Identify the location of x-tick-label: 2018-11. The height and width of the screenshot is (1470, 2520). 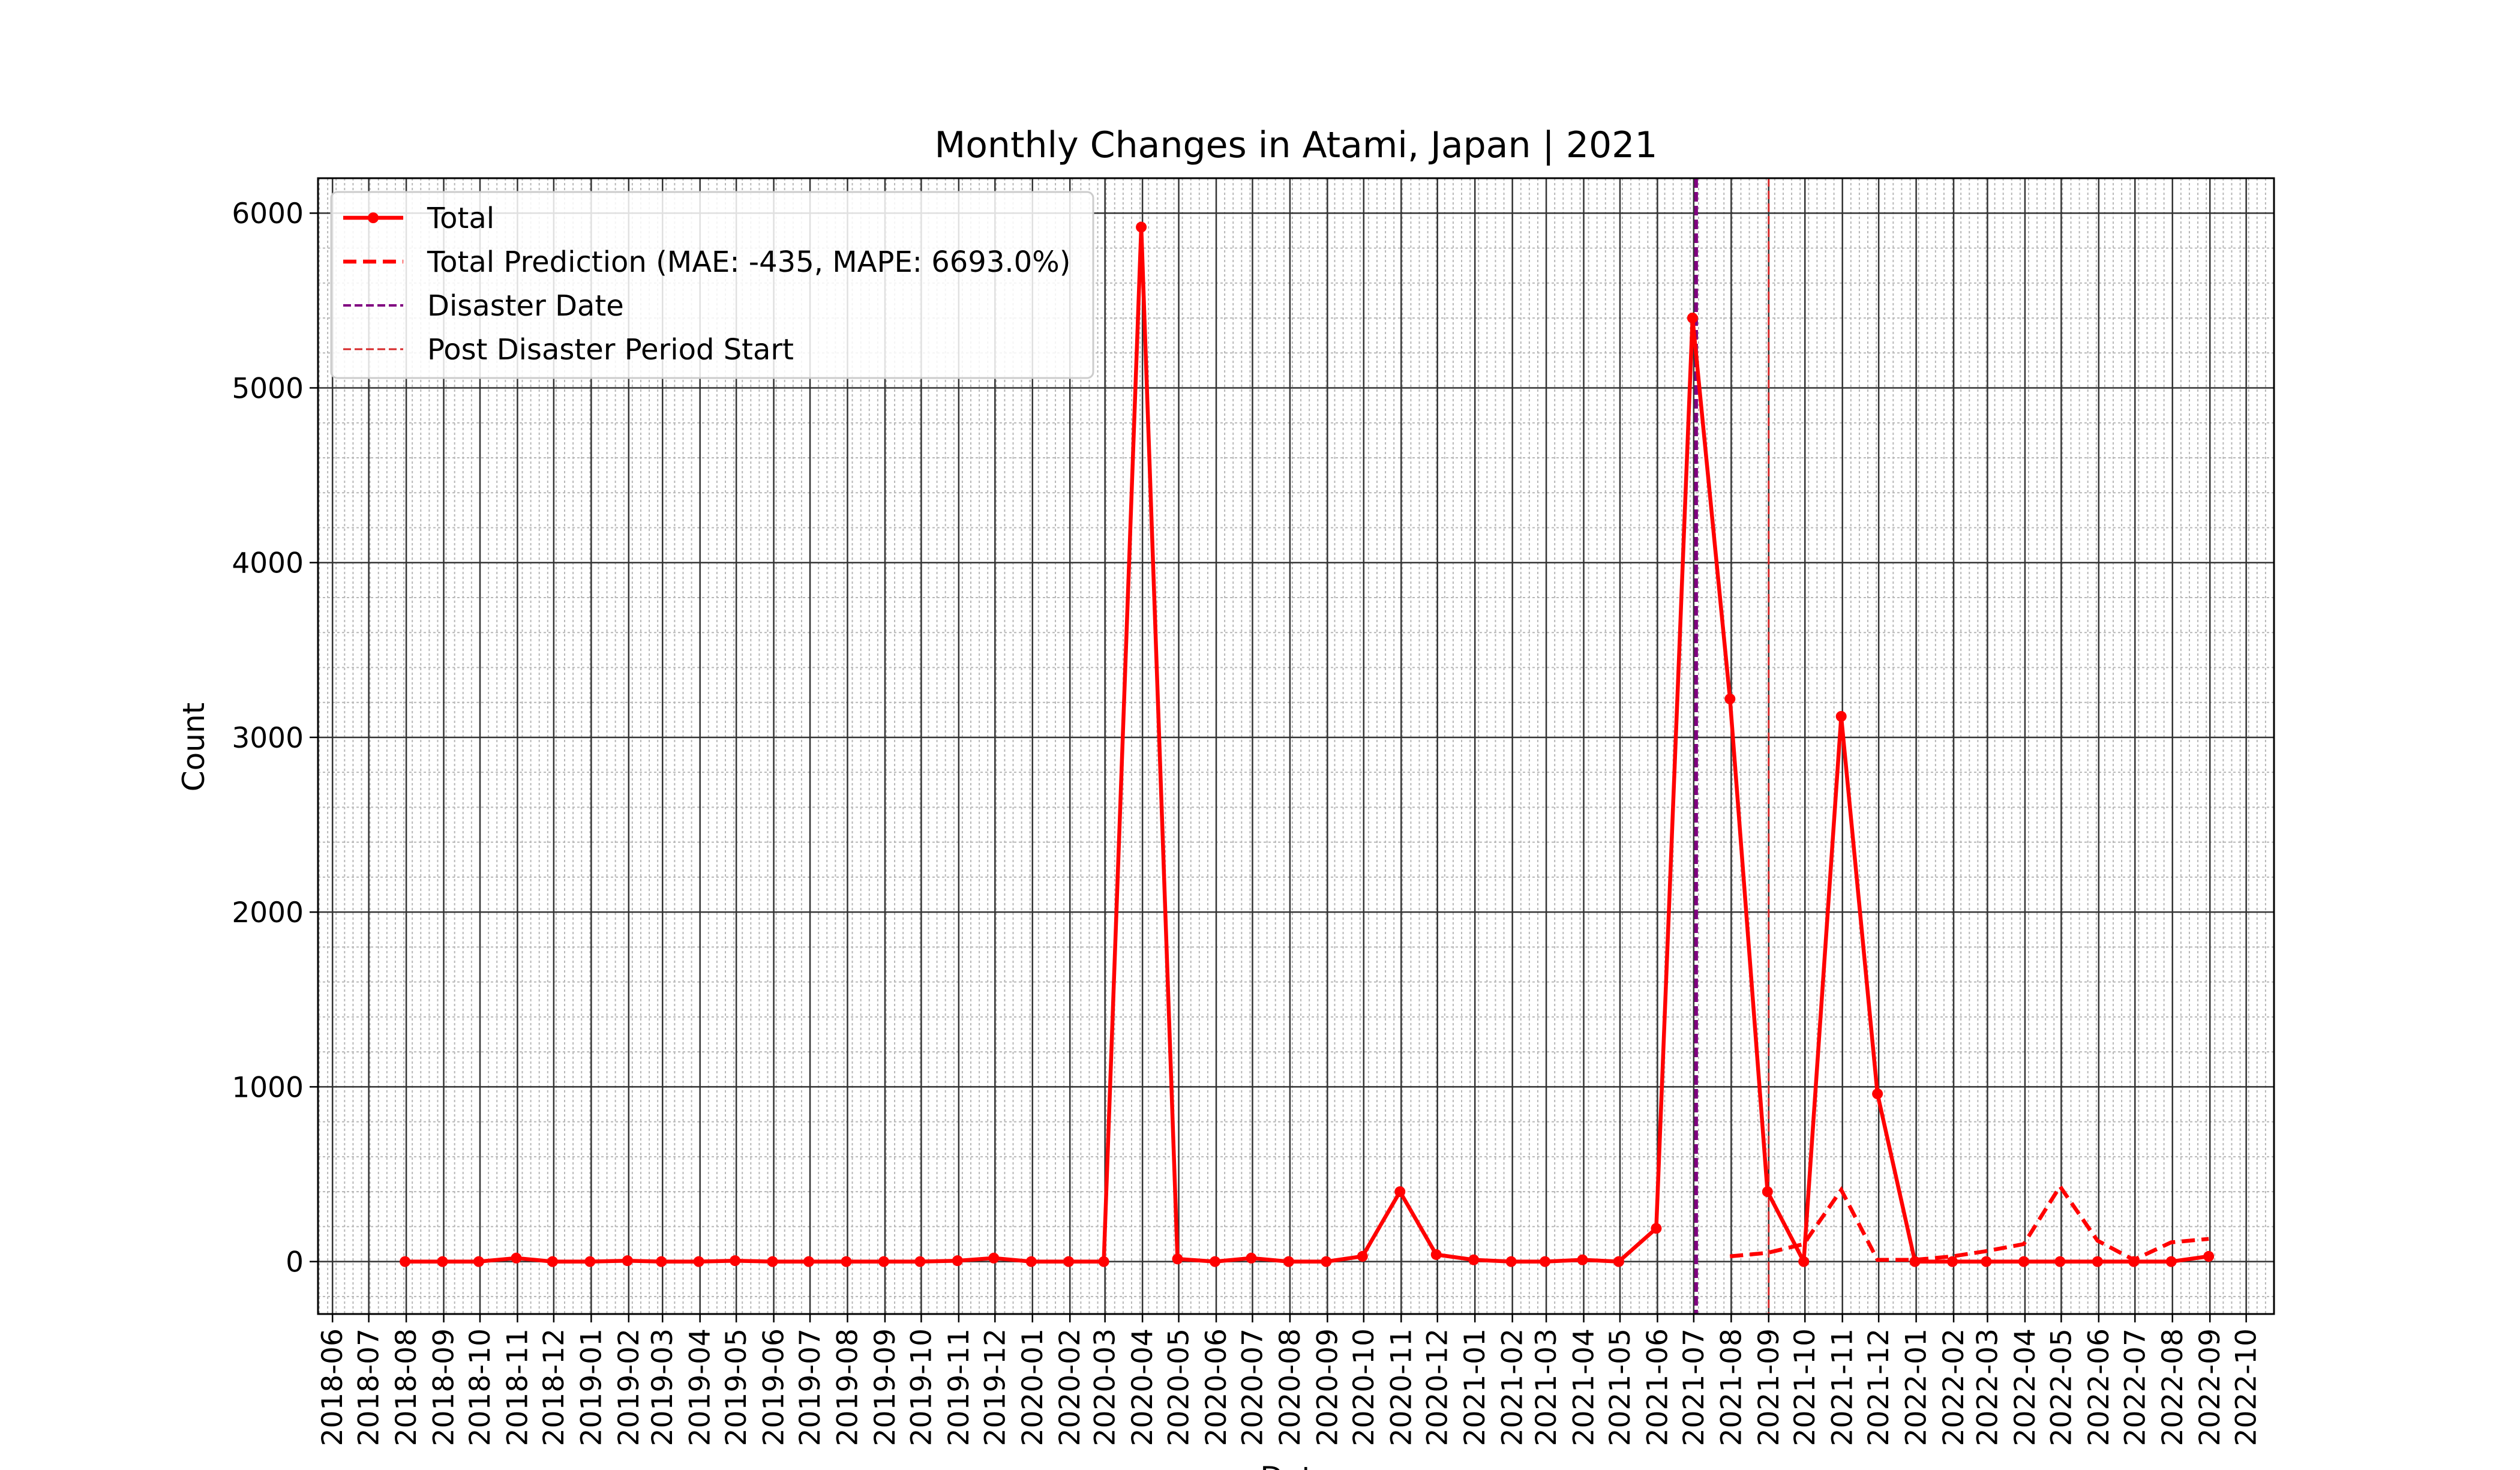
(517, 1387).